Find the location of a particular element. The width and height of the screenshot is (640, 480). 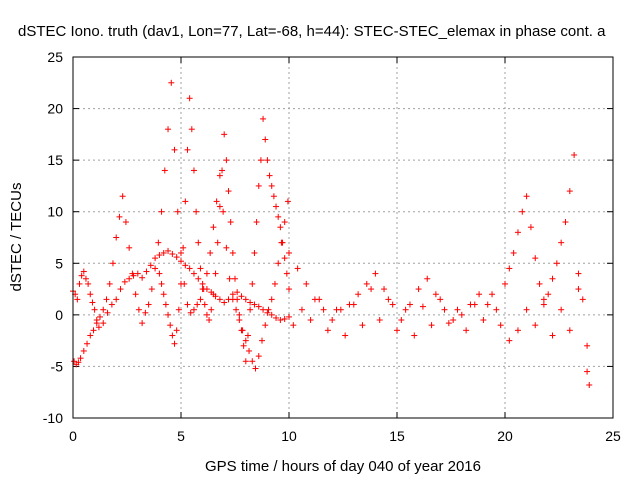

x-tick-label: 10 is located at coordinates (289, 436).